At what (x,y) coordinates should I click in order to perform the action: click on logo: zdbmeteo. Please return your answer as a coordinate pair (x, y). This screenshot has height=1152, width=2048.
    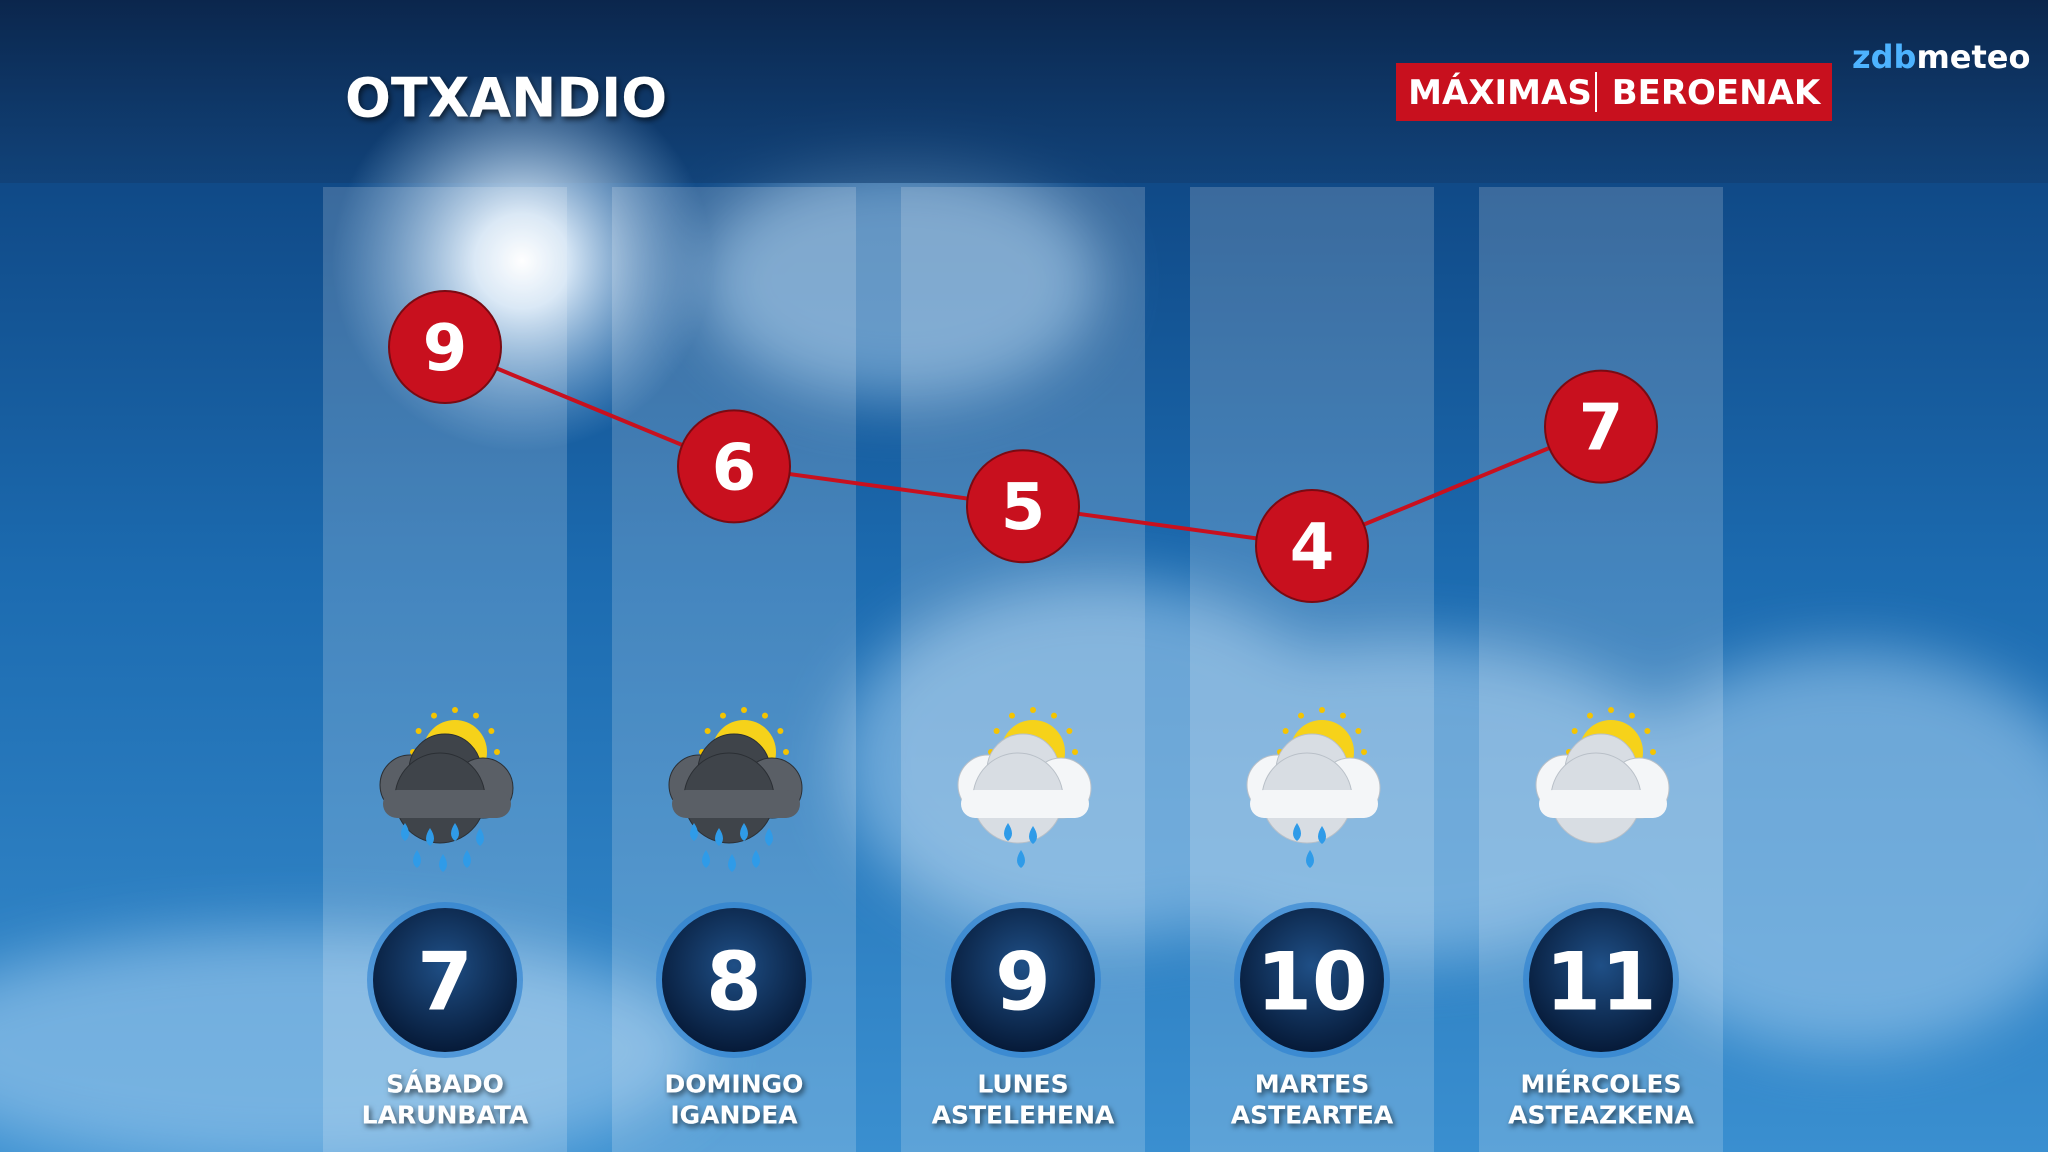
    Looking at the image, I should click on (1941, 57).